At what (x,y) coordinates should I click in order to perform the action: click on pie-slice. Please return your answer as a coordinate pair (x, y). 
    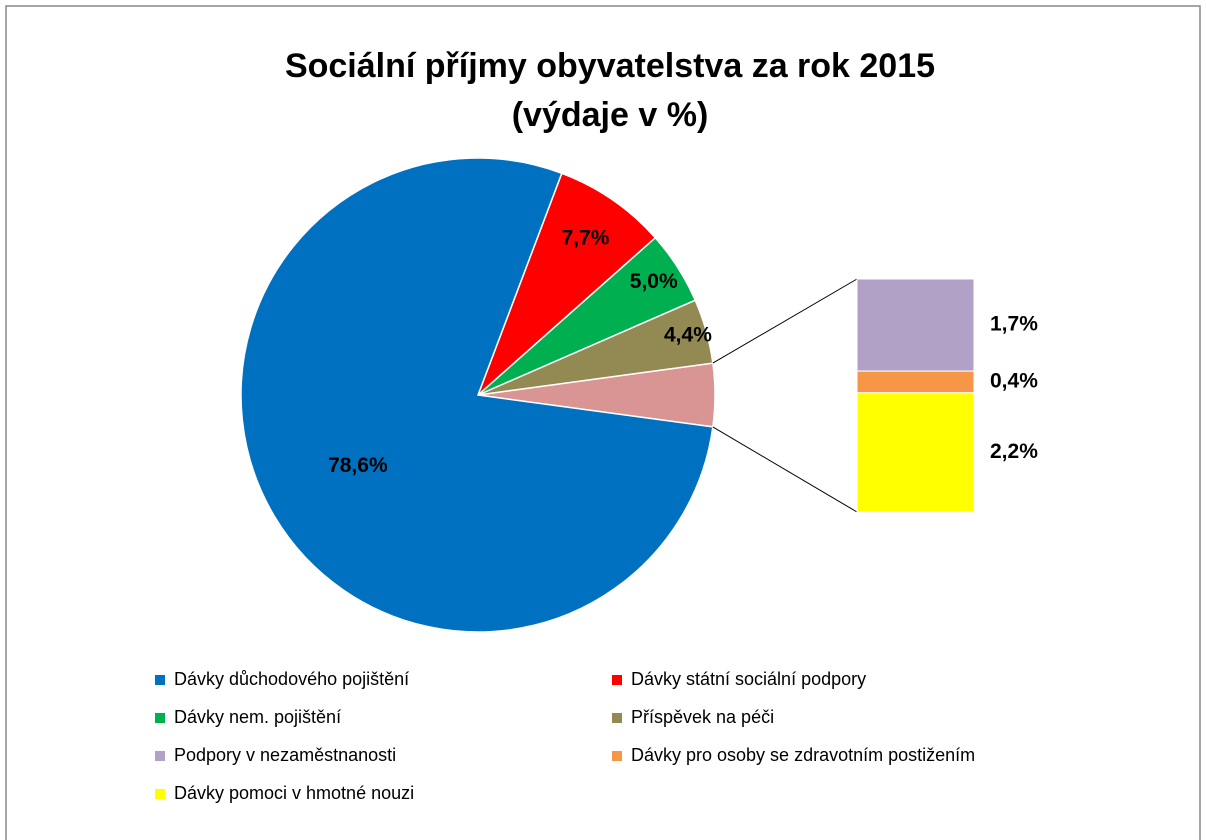
    Looking at the image, I should click on (567, 284).